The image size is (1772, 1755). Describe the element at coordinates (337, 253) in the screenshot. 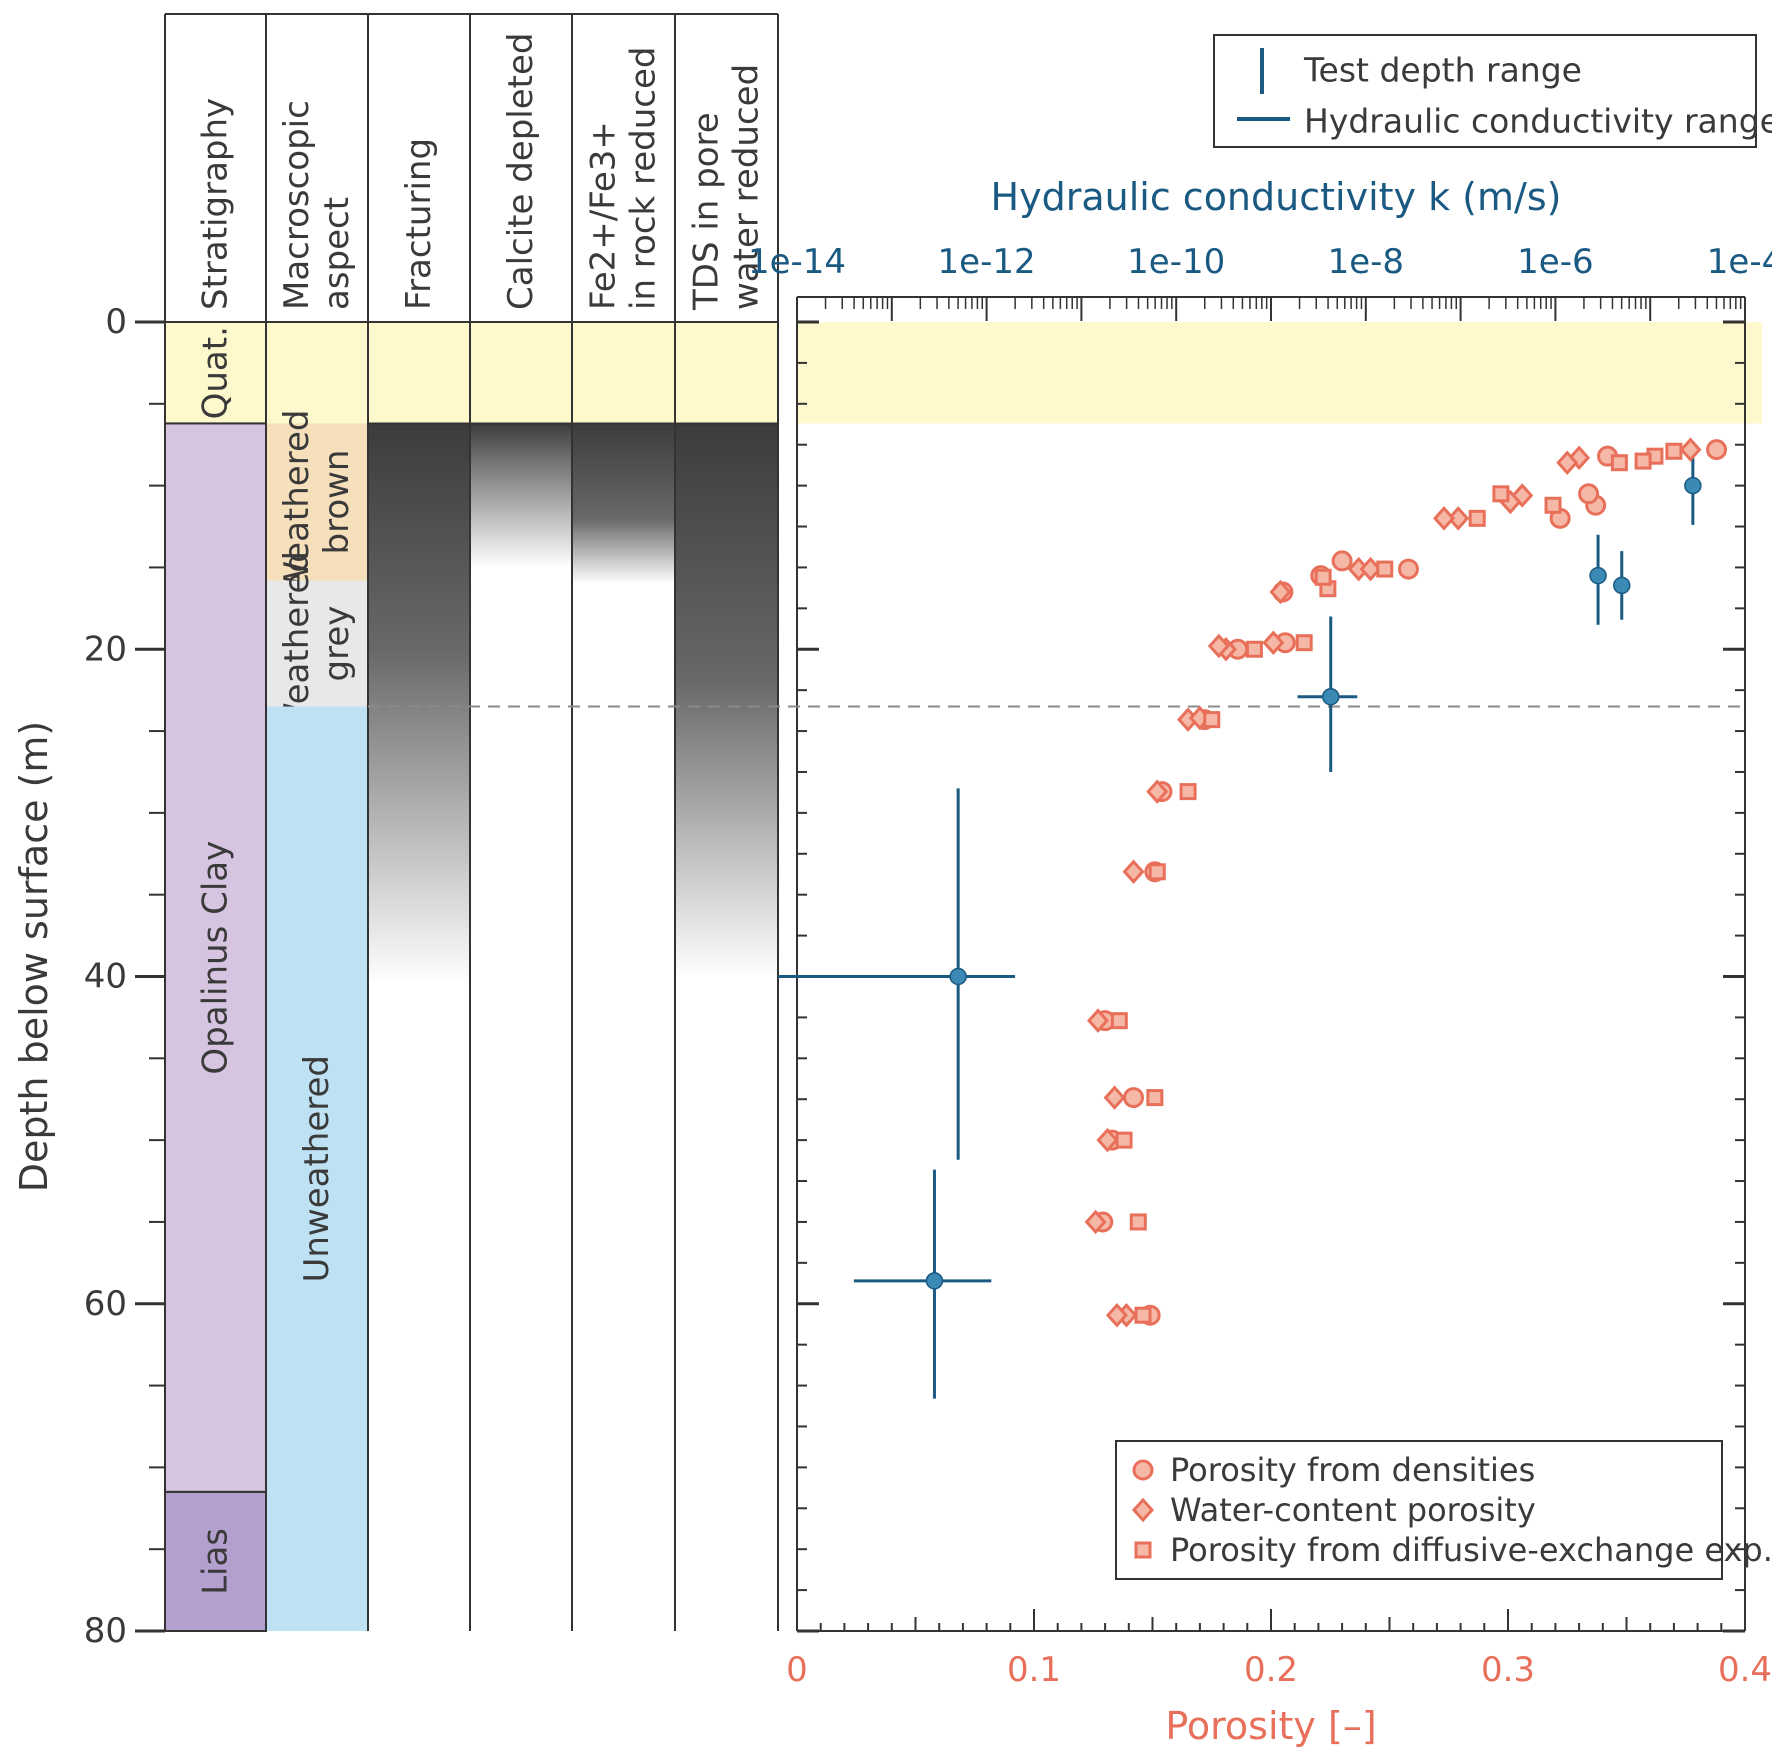

I see `column-header: aspect` at that location.